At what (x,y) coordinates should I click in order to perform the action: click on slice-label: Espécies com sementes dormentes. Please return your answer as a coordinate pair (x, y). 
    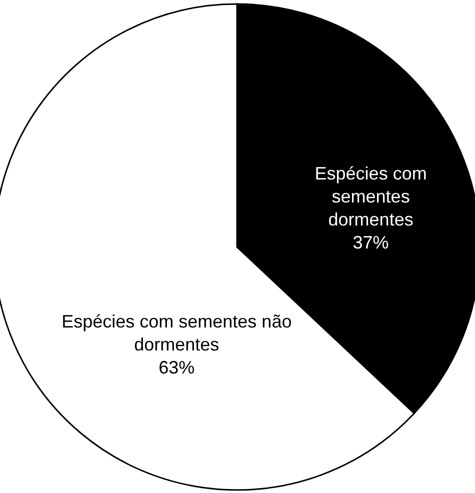
    Looking at the image, I should click on (370, 196).